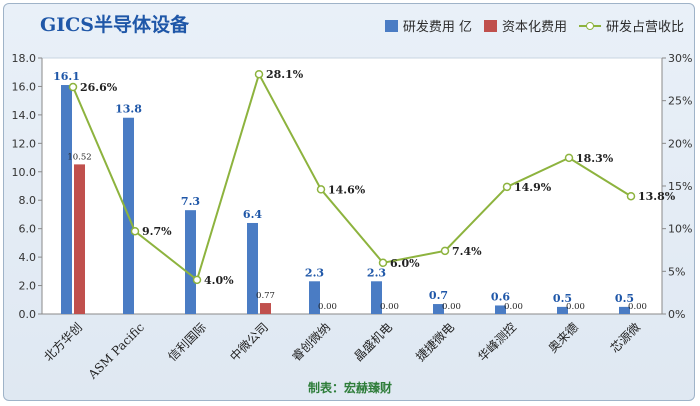 This screenshot has width=700, height=406. Describe the element at coordinates (349, 388) in the screenshot. I see `chart-footer: 制表：宏赫臻财` at that location.